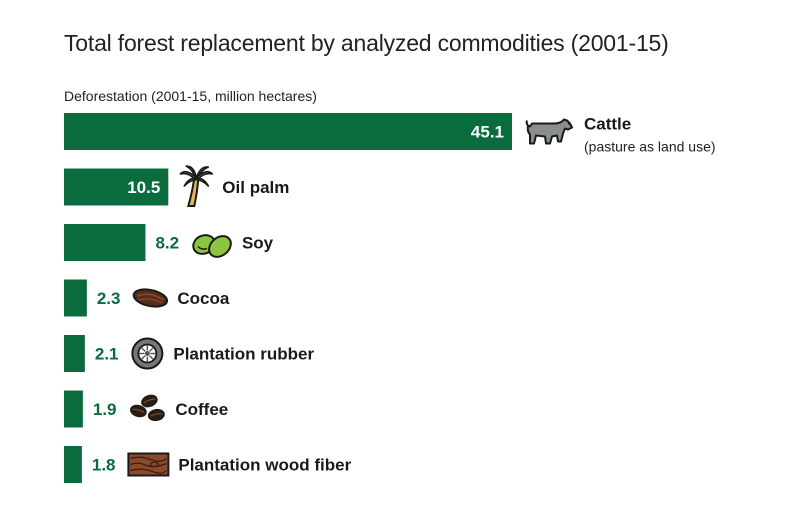 This screenshot has height=510, width=800. I want to click on category-label-1: Oil palm, so click(255, 187).